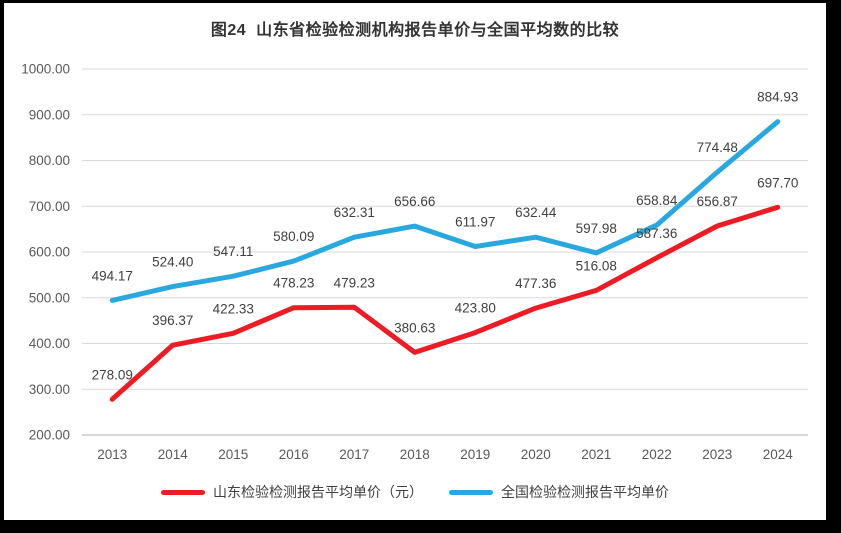  Describe the element at coordinates (717, 201) in the screenshot. I see `data-label: 656.87` at that location.